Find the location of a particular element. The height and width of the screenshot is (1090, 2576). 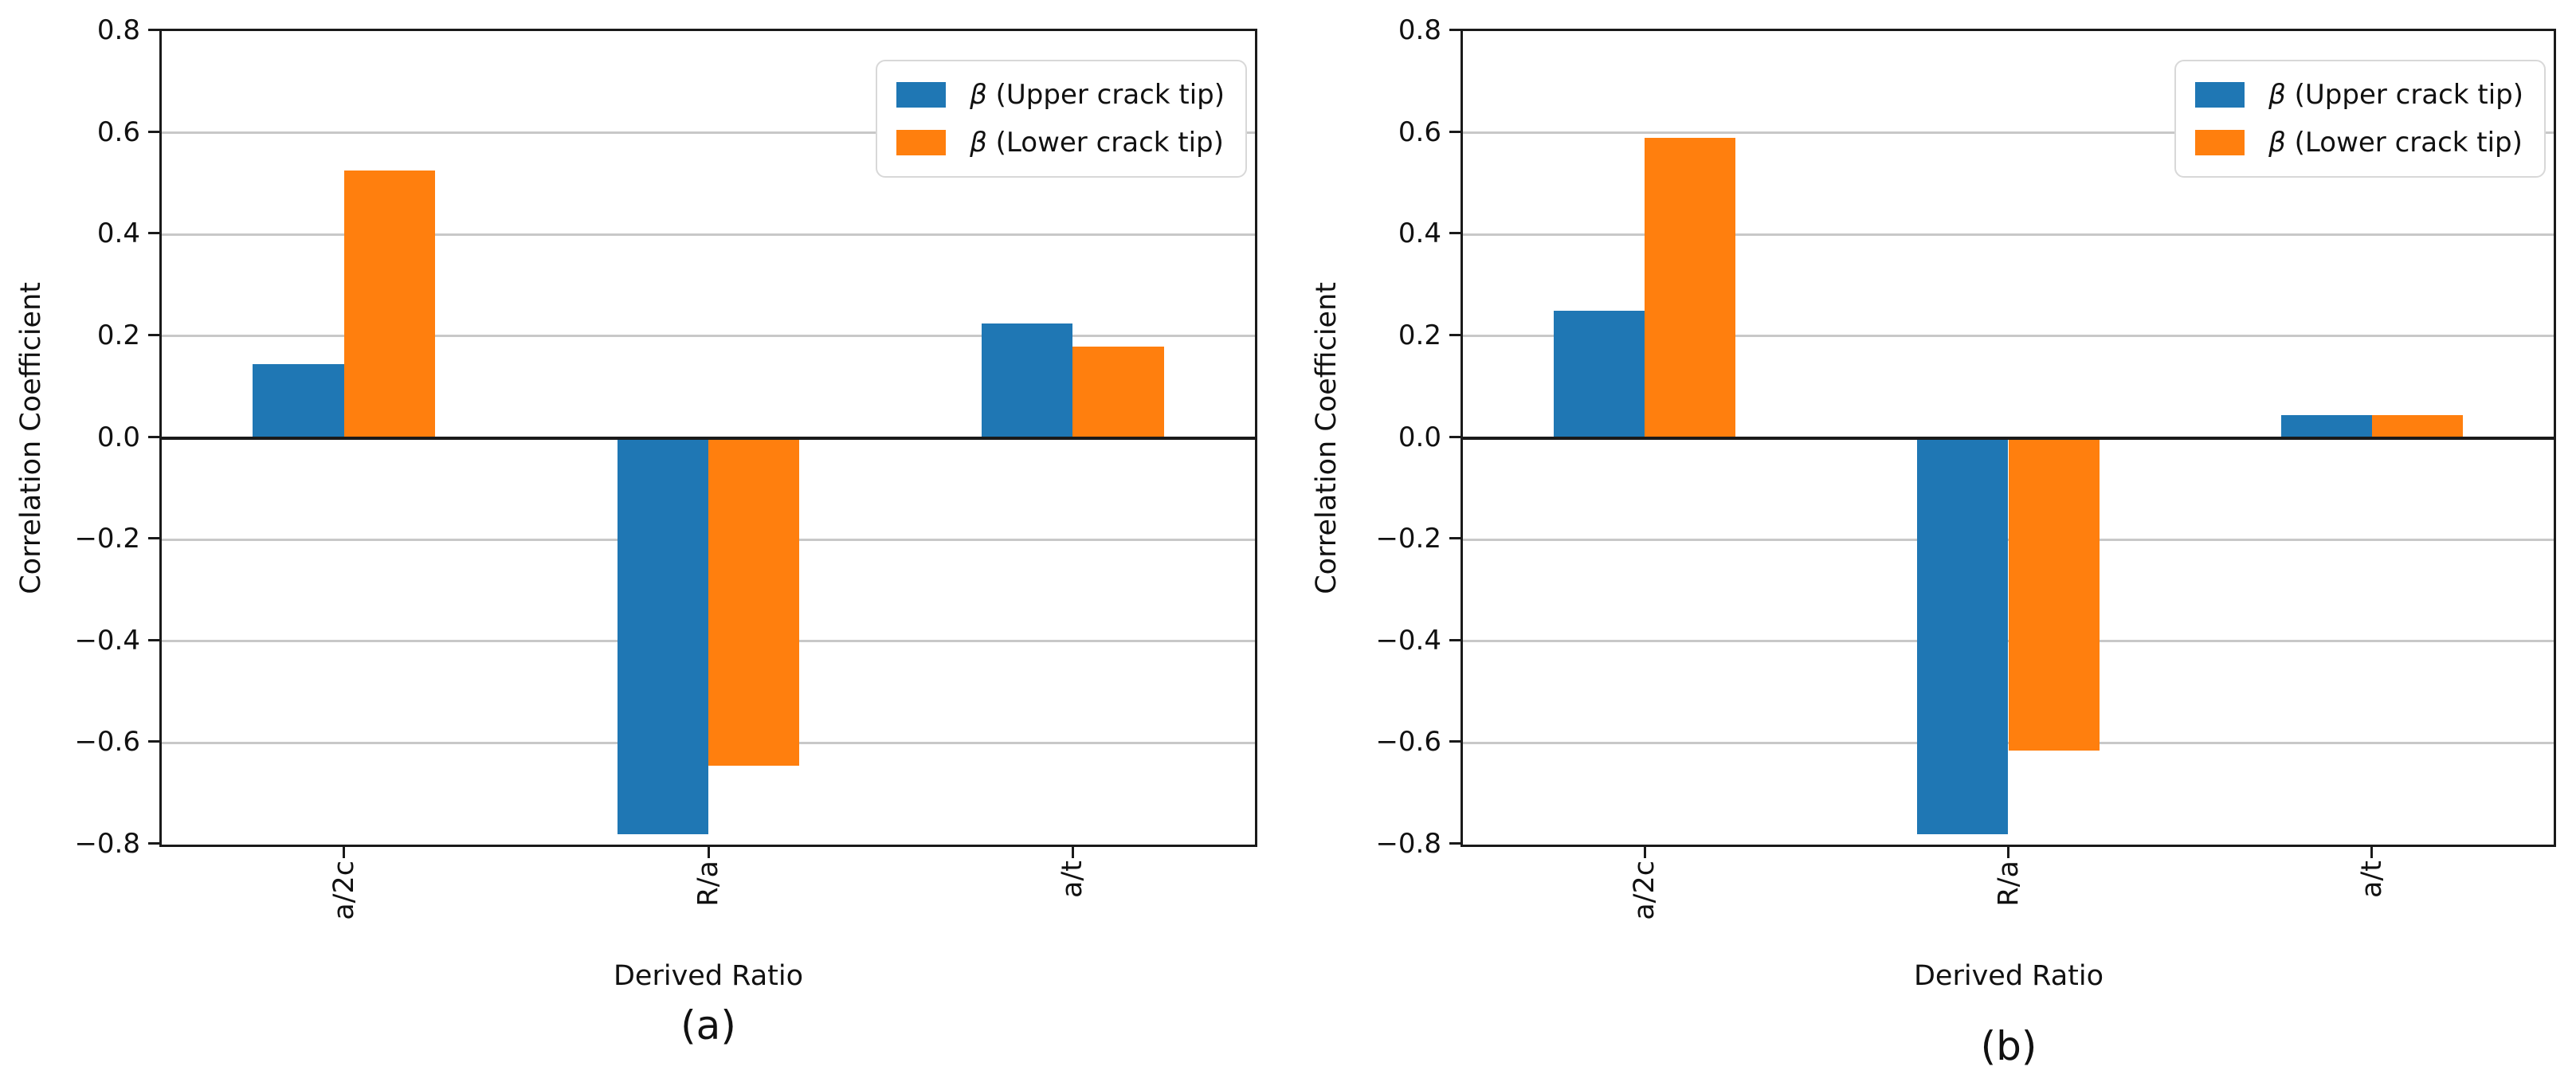

panel-caption: (a) is located at coordinates (708, 1025).